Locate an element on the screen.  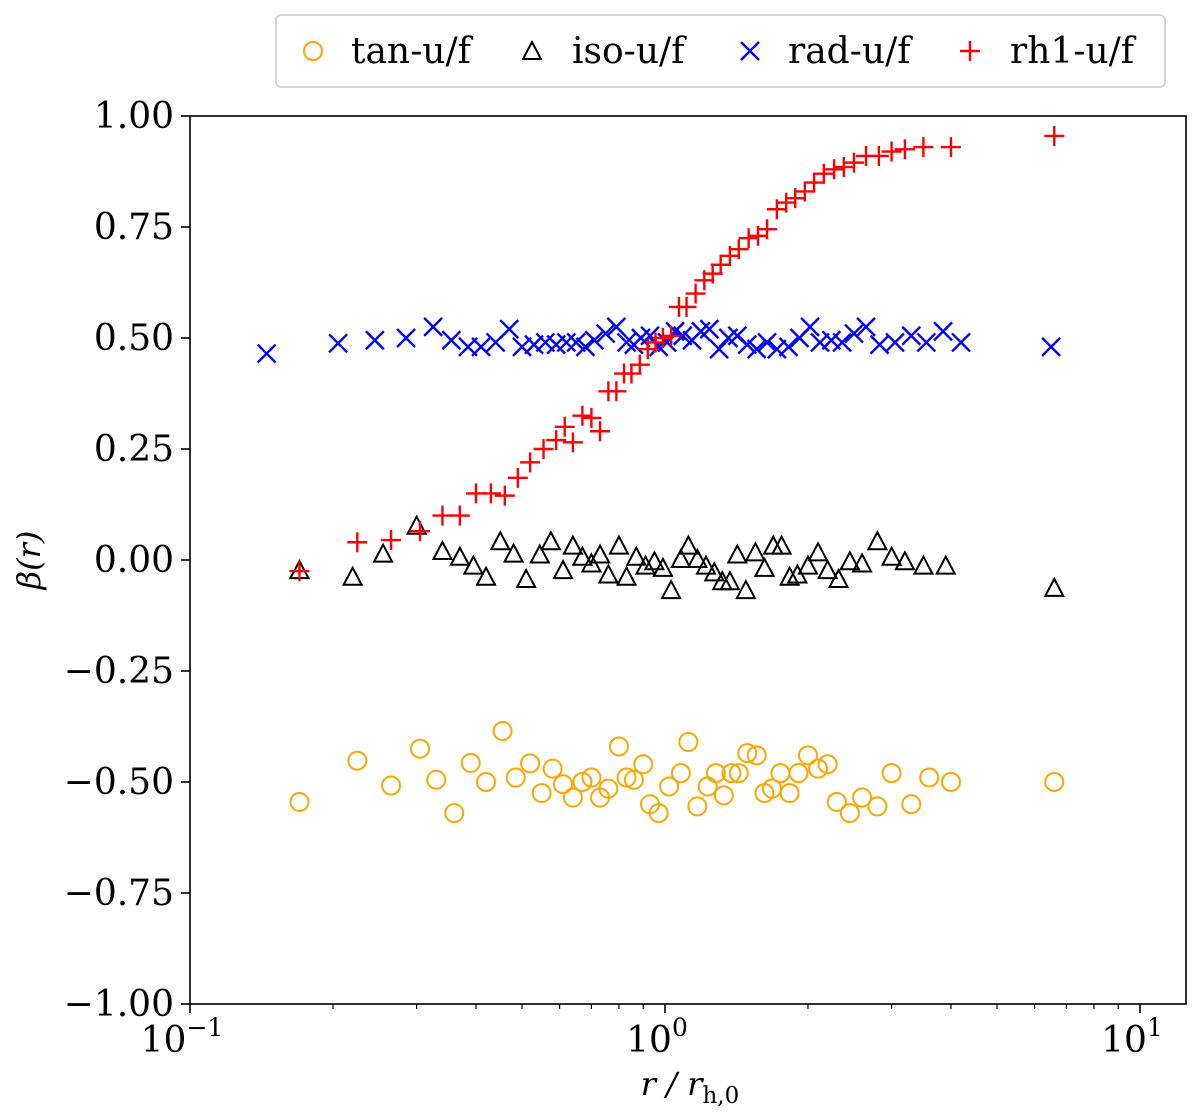
y-tick-label: −0.25 is located at coordinates (119, 671).